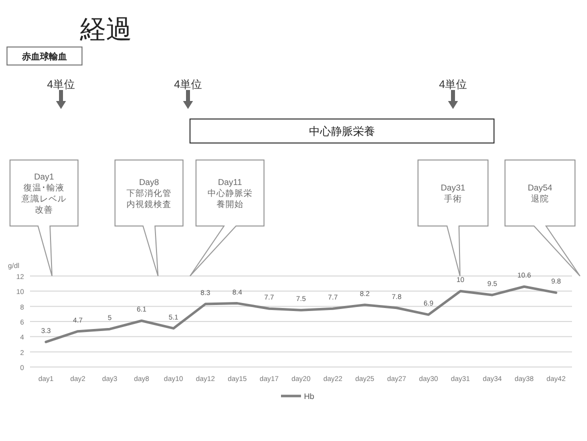 This screenshot has height=441, width=587. What do you see at coordinates (342, 131) in the screenshot?
I see `text: 中心静脈栄養` at bounding box center [342, 131].